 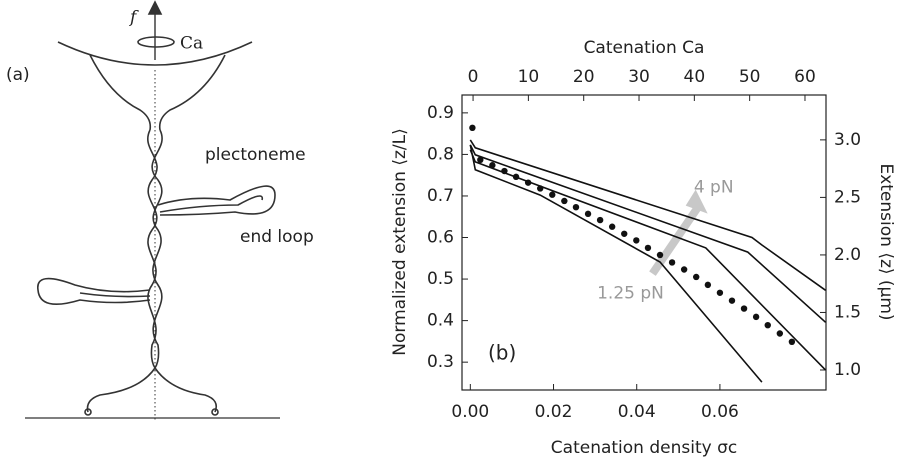 I want to click on y-tick-label: 0.9, so click(x=440, y=113).